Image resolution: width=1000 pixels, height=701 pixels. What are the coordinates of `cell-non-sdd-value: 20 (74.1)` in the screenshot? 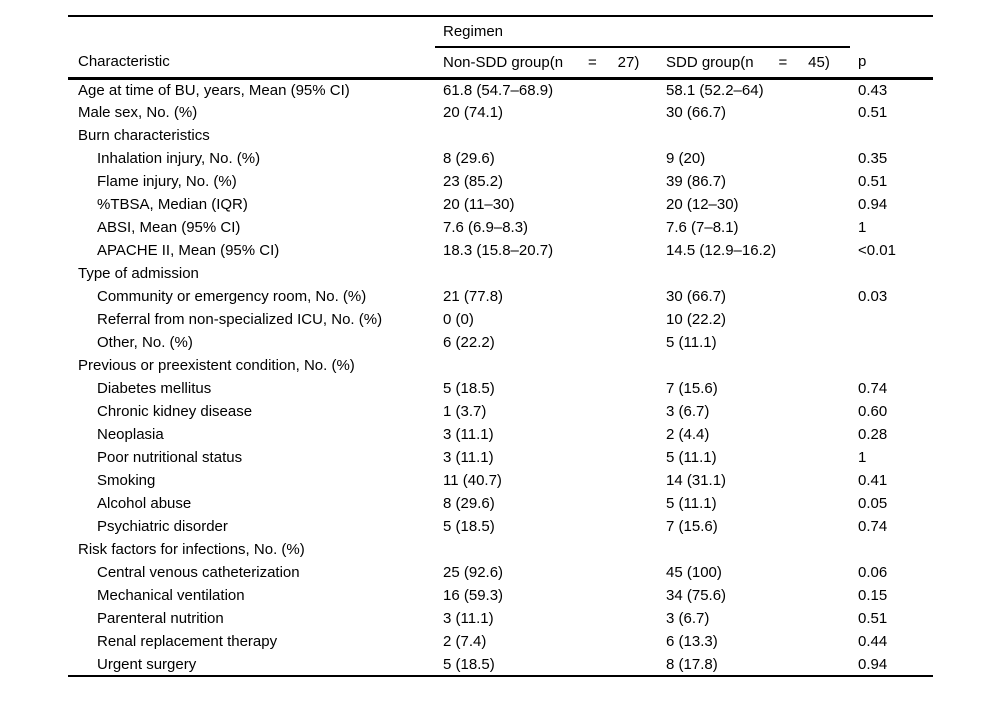 It's located at (473, 112).